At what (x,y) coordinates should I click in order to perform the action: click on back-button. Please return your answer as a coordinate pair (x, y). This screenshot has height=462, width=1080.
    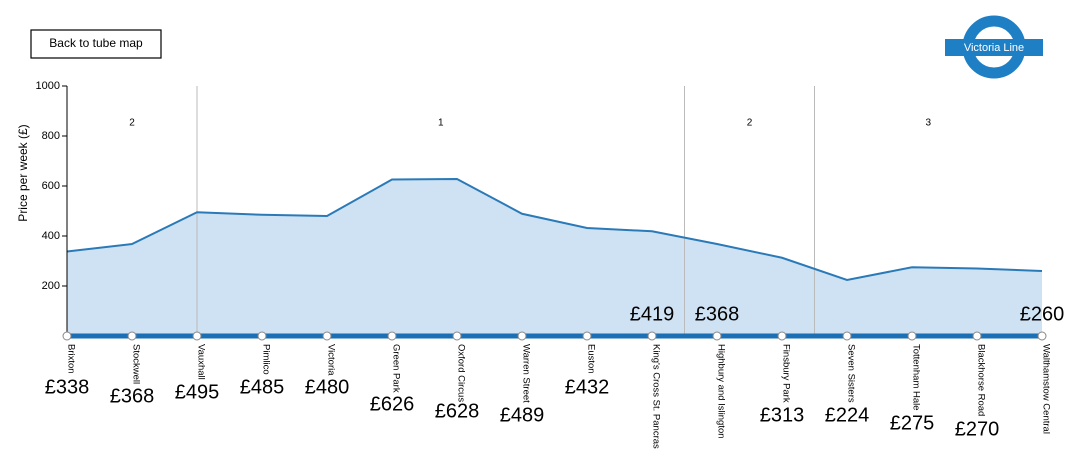
    Looking at the image, I should click on (96, 44).